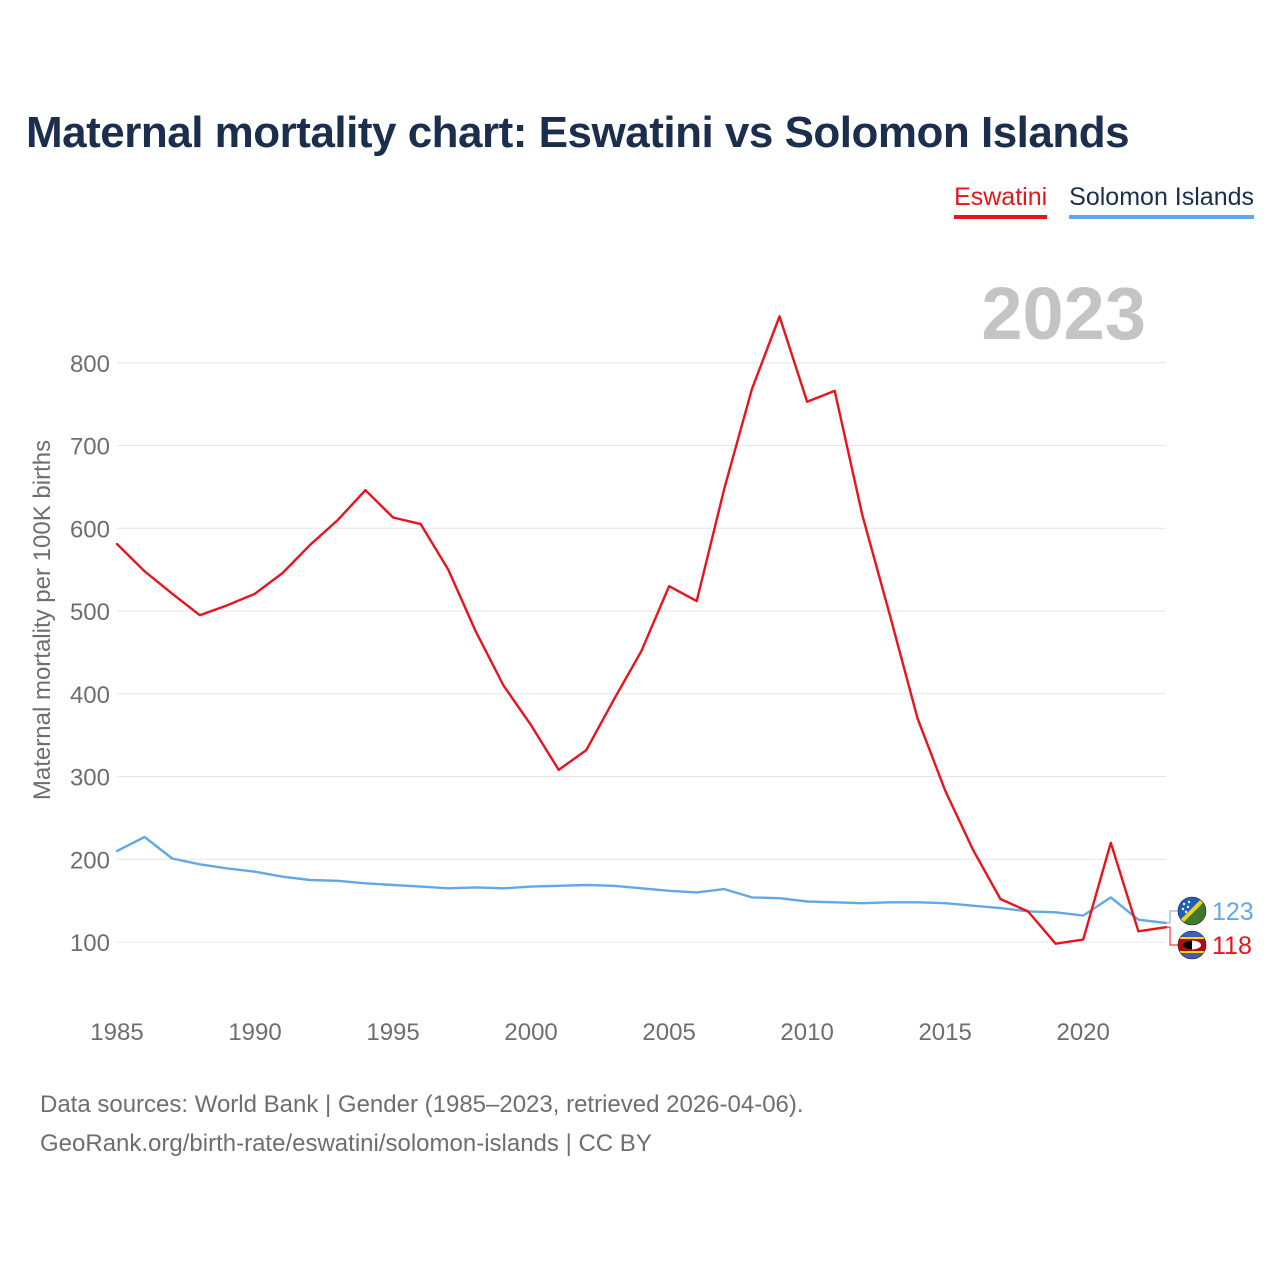 This screenshot has height=1280, width=1280. Describe the element at coordinates (392, 1032) in the screenshot. I see `x-tick-label: 1995` at that location.